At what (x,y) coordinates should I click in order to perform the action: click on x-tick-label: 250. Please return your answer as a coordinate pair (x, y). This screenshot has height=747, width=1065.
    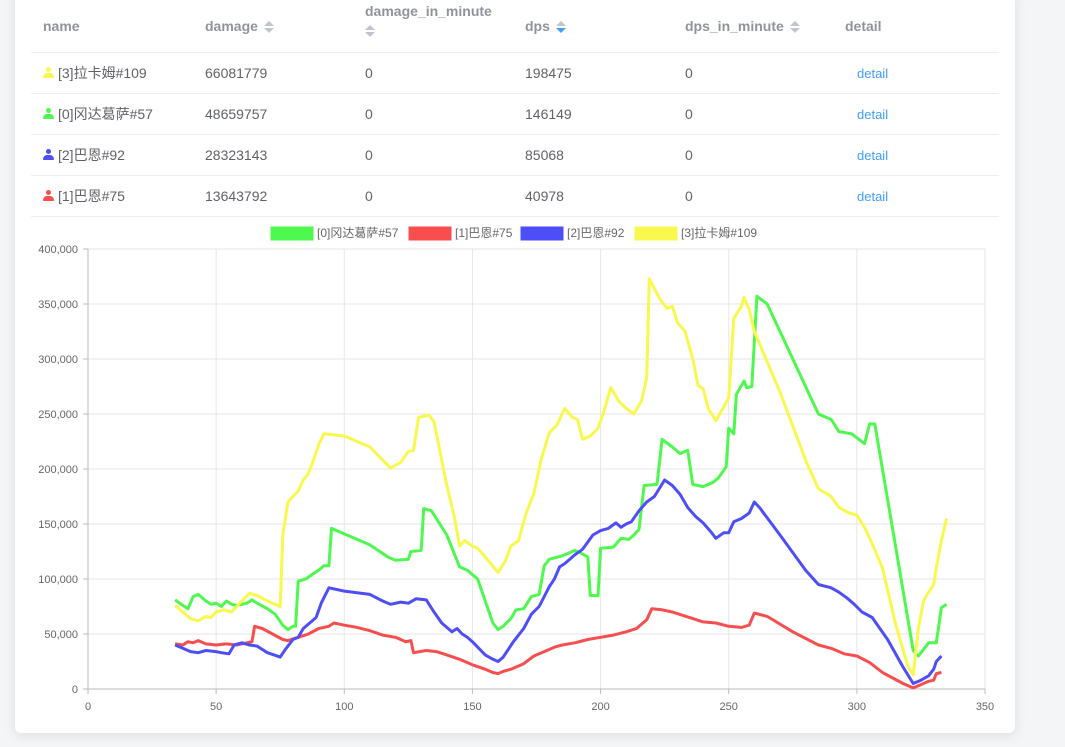
    Looking at the image, I should click on (729, 707).